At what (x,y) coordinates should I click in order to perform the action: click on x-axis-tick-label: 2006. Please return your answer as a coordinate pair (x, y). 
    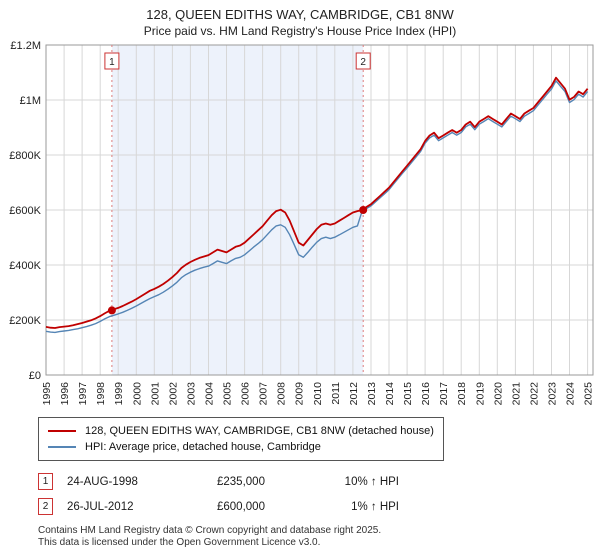
    Looking at the image, I should click on (246, 394).